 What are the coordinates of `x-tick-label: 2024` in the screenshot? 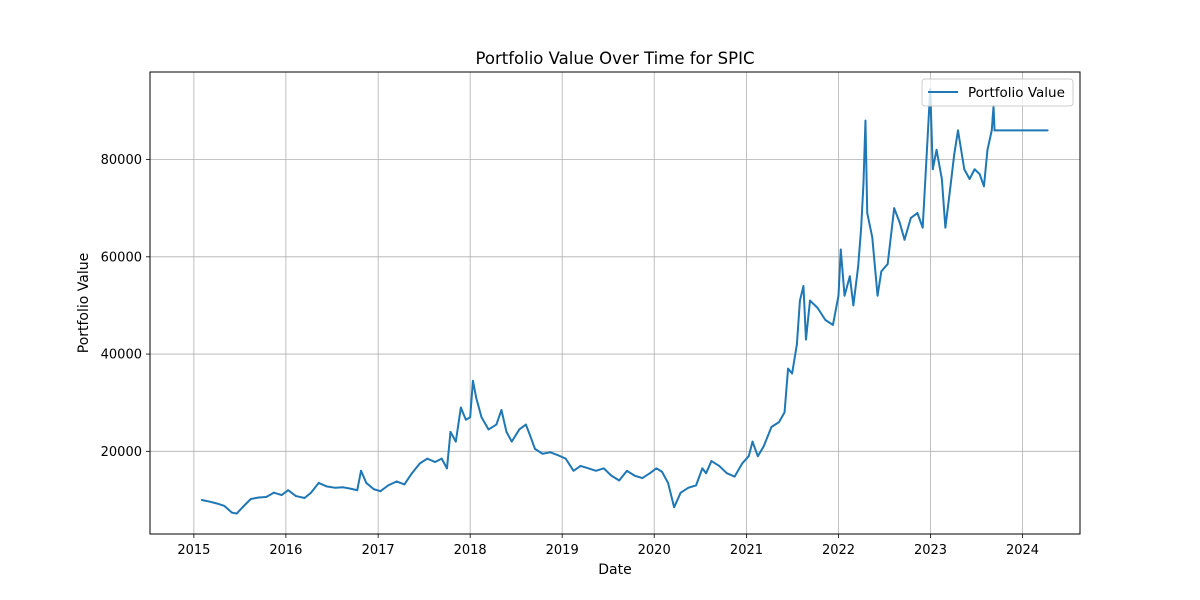 It's located at (1022, 550).